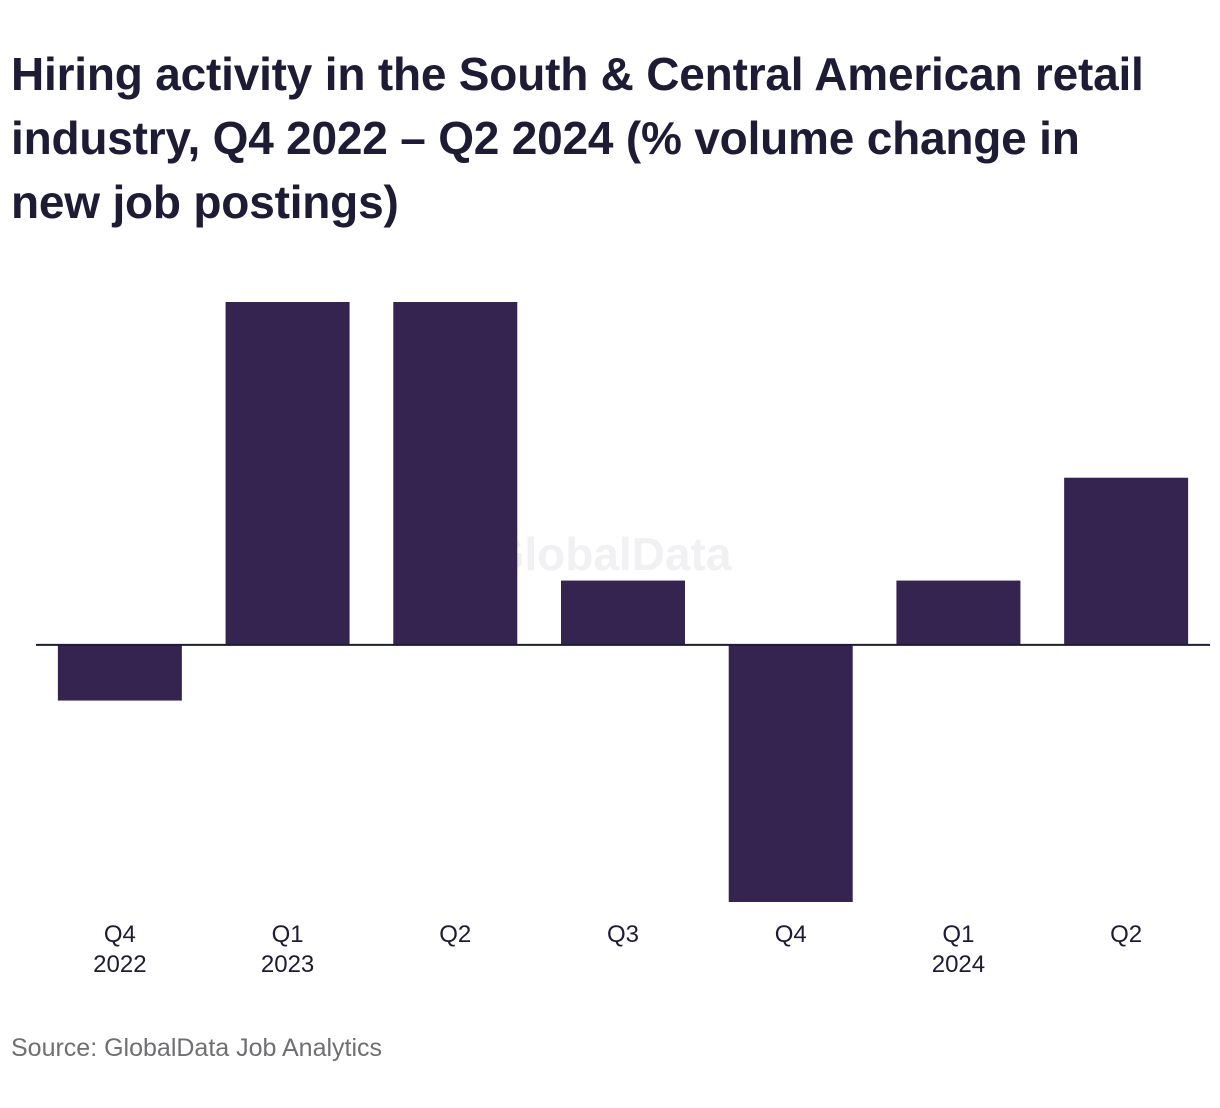  What do you see at coordinates (958, 964) in the screenshot?
I see `x-tick-year-5: 2024` at bounding box center [958, 964].